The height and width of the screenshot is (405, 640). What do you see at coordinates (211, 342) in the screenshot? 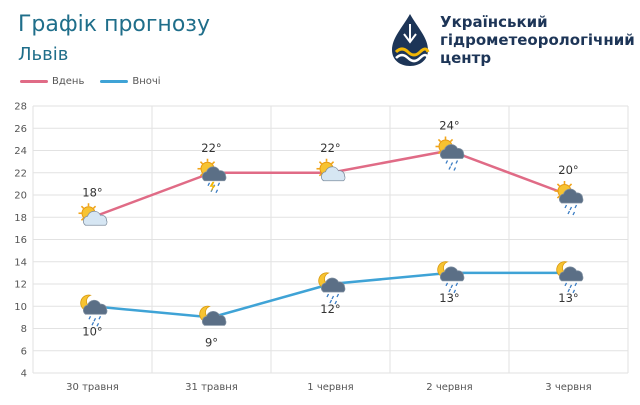
I see `night-data-label: 9°` at bounding box center [211, 342].